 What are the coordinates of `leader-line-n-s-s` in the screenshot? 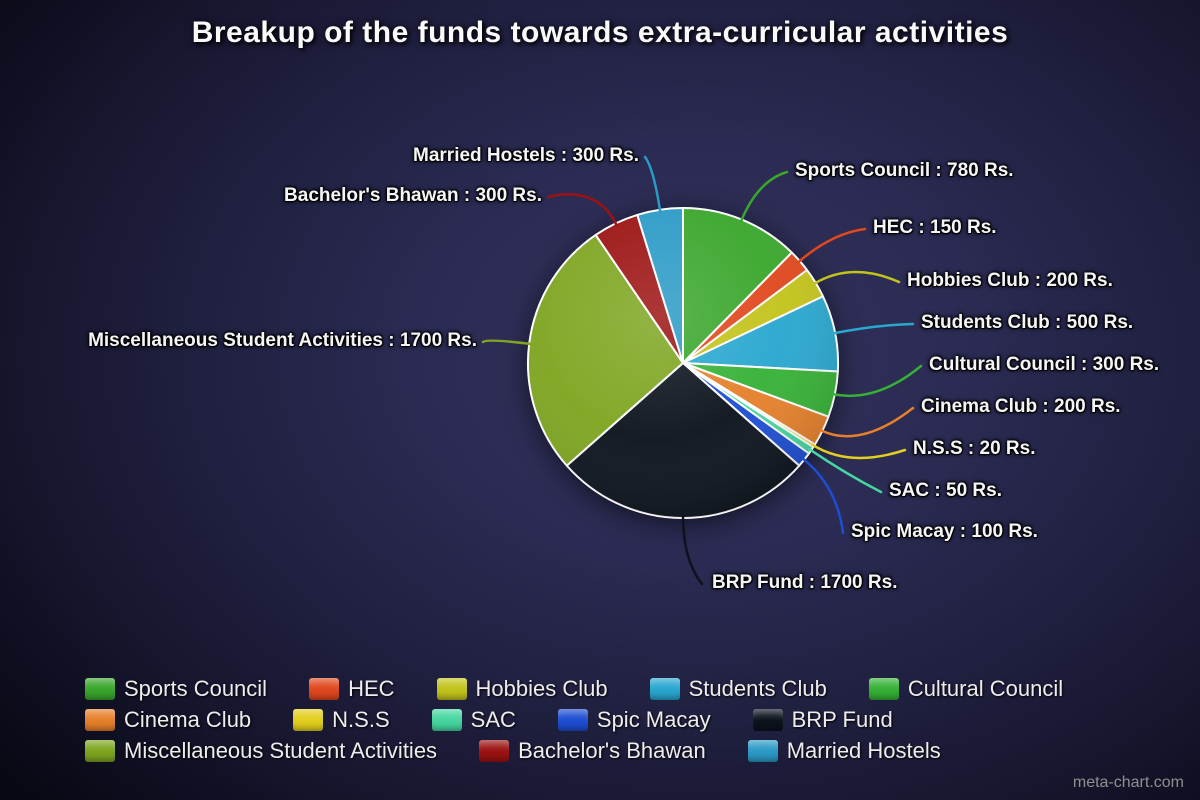 It's located at (859, 451).